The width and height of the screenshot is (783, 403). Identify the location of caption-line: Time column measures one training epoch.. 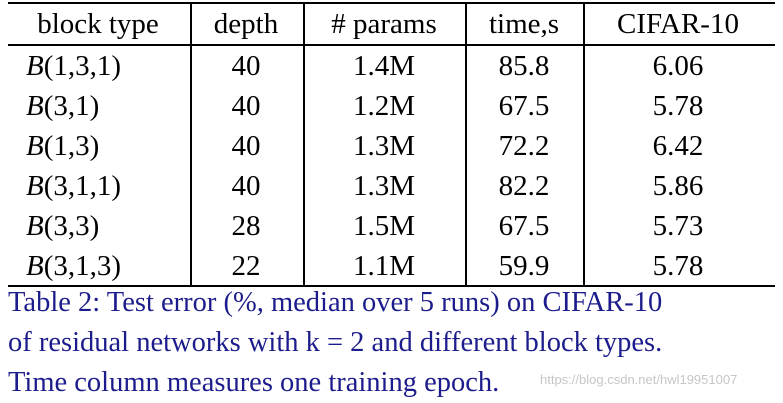
(254, 382).